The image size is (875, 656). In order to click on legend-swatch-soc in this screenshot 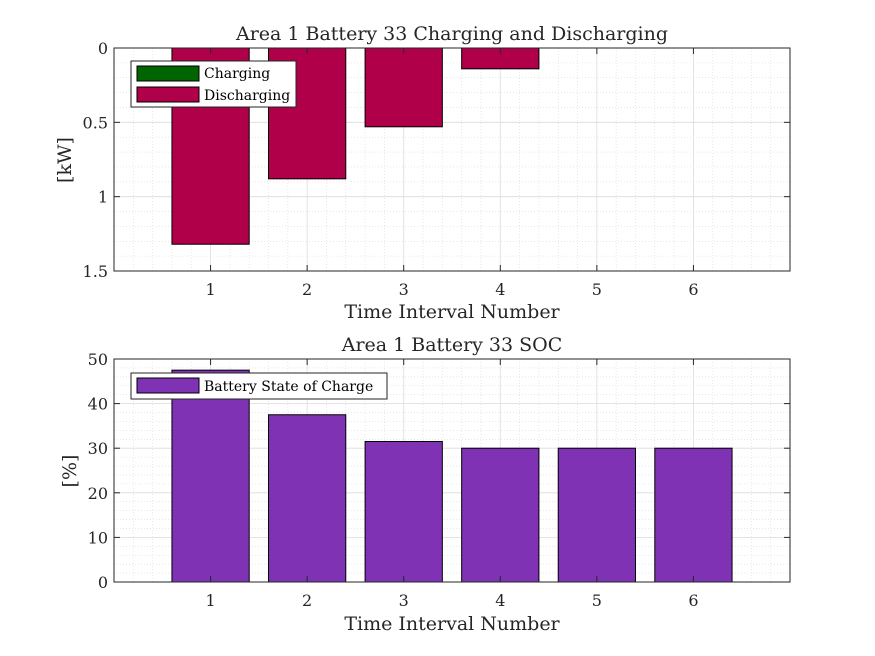, I will do `click(168, 385)`.